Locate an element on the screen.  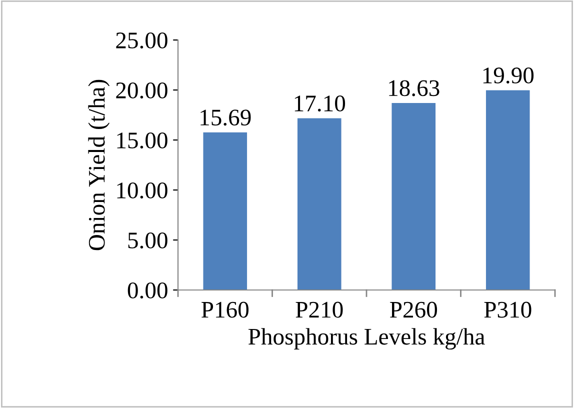
x-tick-label: P210 is located at coordinates (319, 310).